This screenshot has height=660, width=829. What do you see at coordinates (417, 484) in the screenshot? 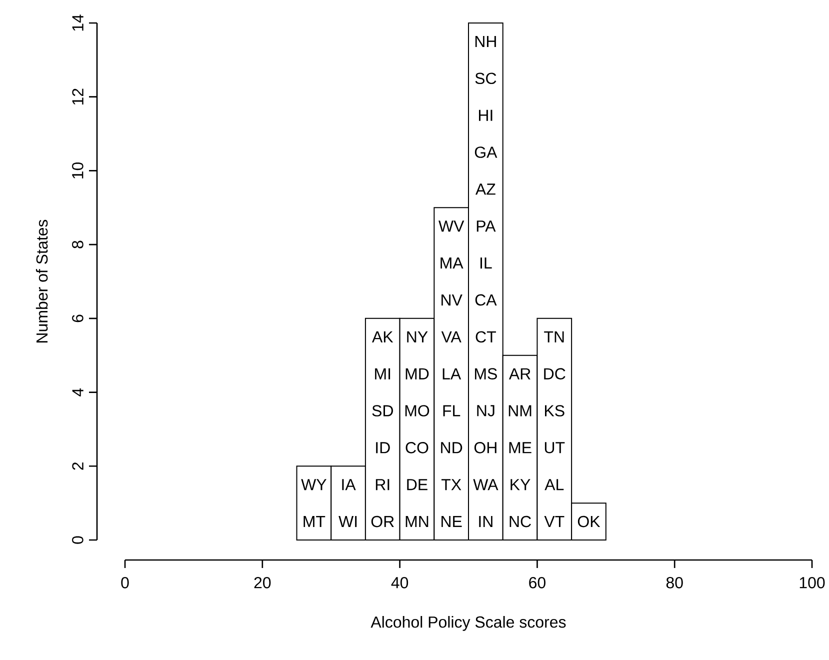
I see `annotation: DE` at bounding box center [417, 484].